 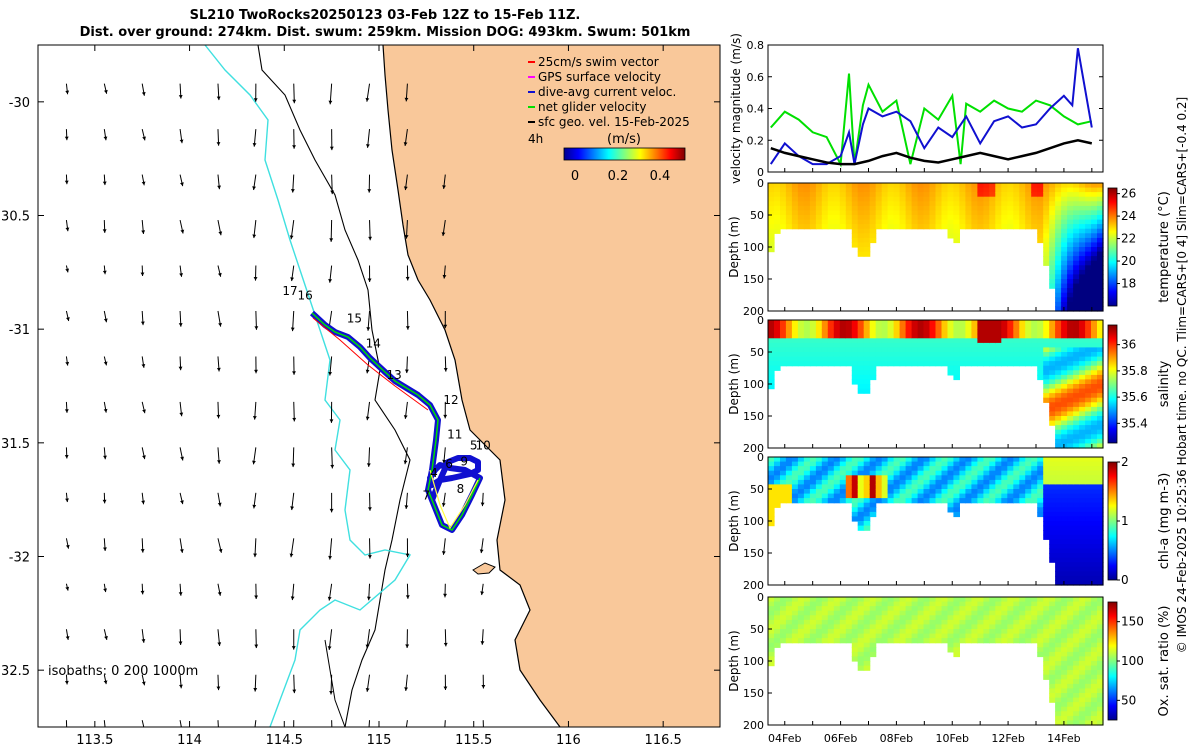 I want to click on depth-tick-label: 200, so click(x=753, y=448).